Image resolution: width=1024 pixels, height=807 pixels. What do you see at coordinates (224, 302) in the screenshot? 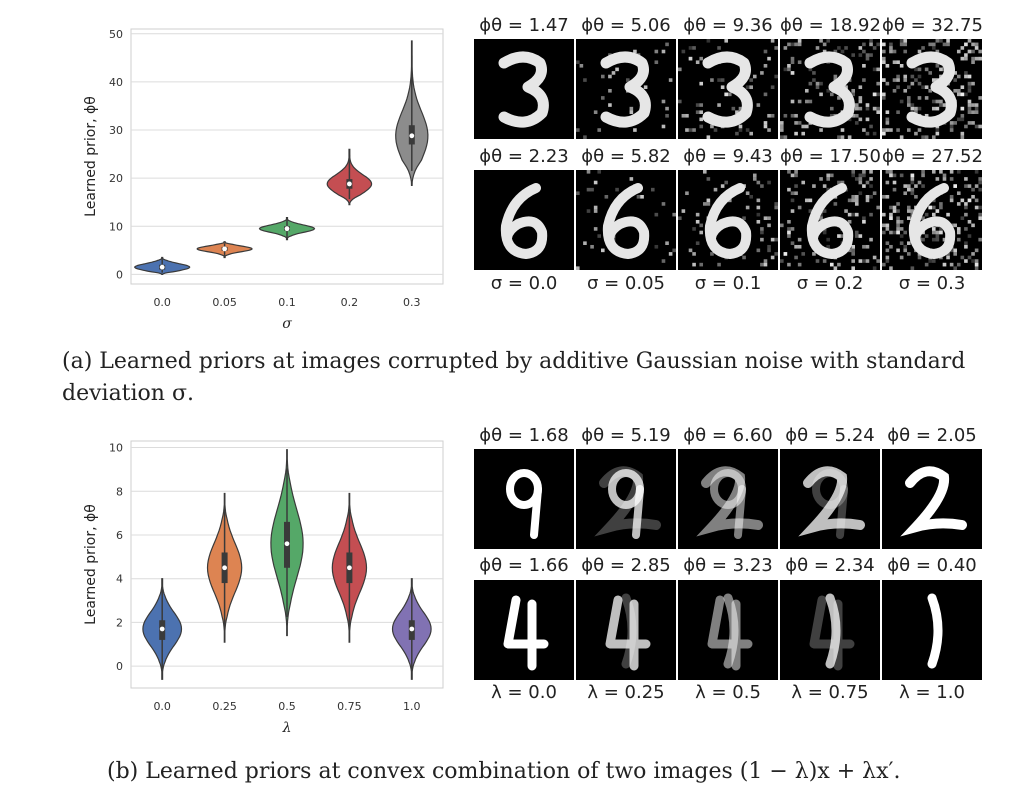
I see `x-tick-label: 0.05` at bounding box center [224, 302].